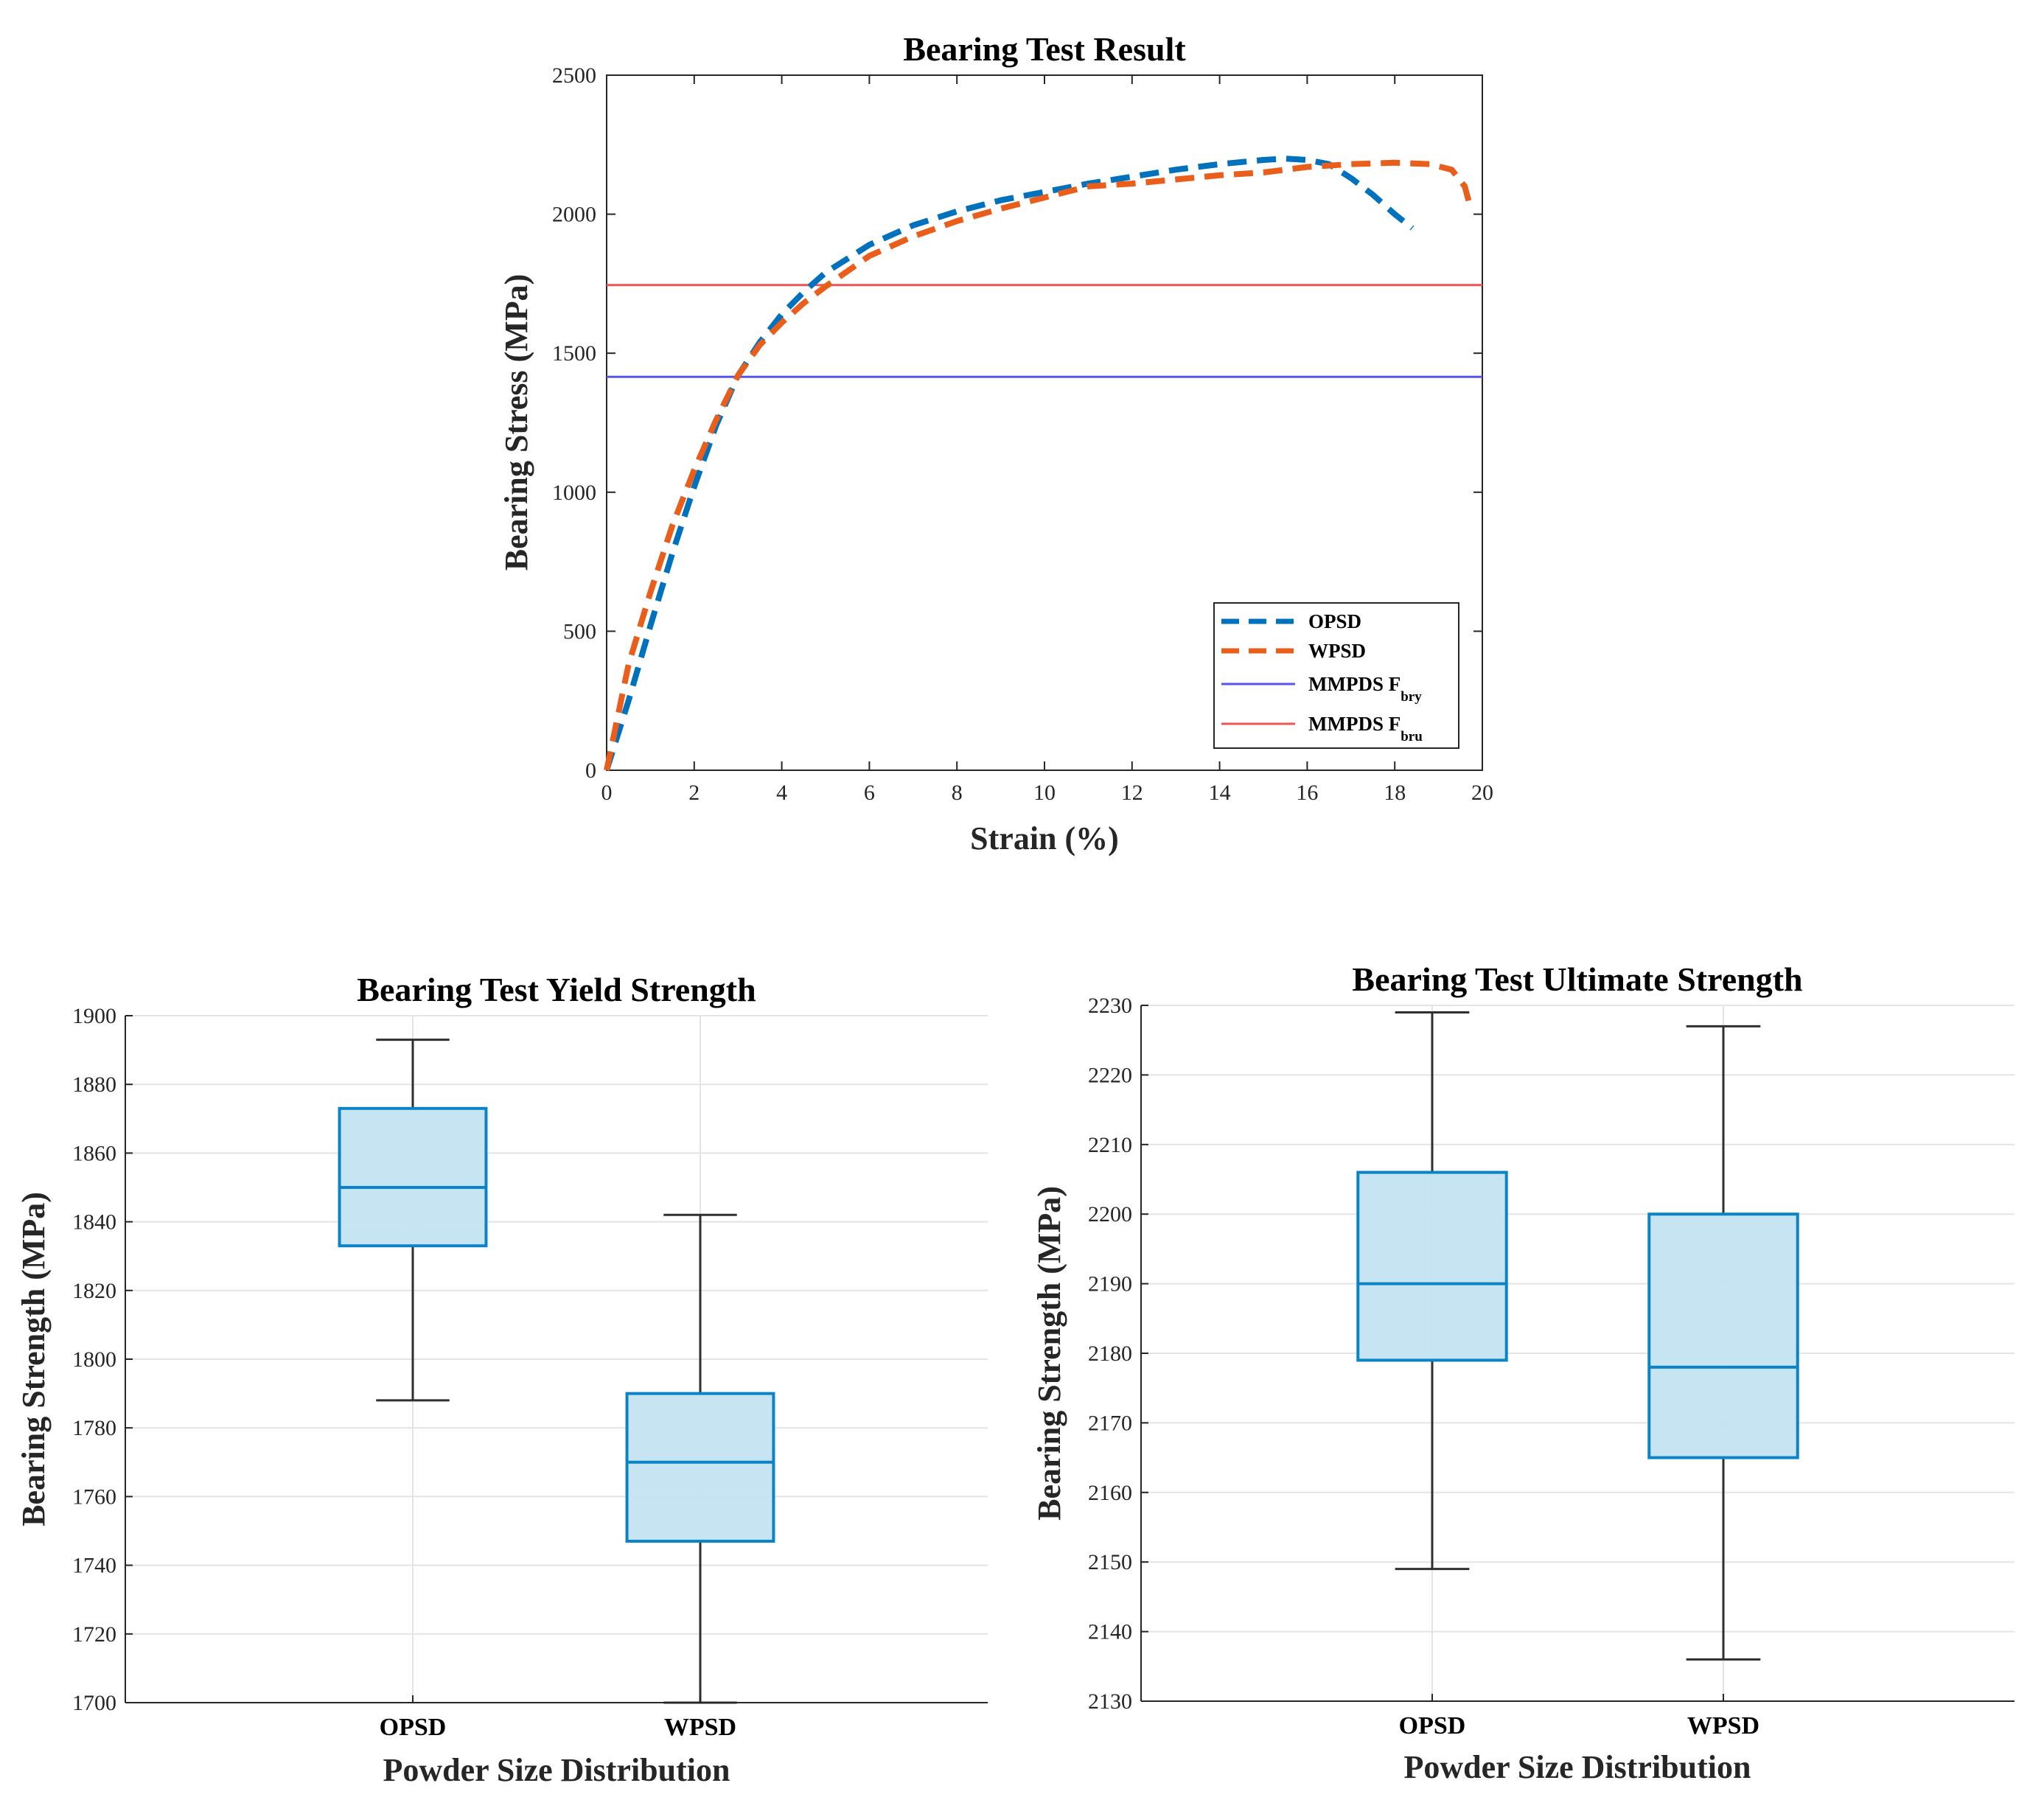 The image size is (2044, 1811). Describe the element at coordinates (94, 1084) in the screenshot. I see `y-tick-label: 1880` at that location.